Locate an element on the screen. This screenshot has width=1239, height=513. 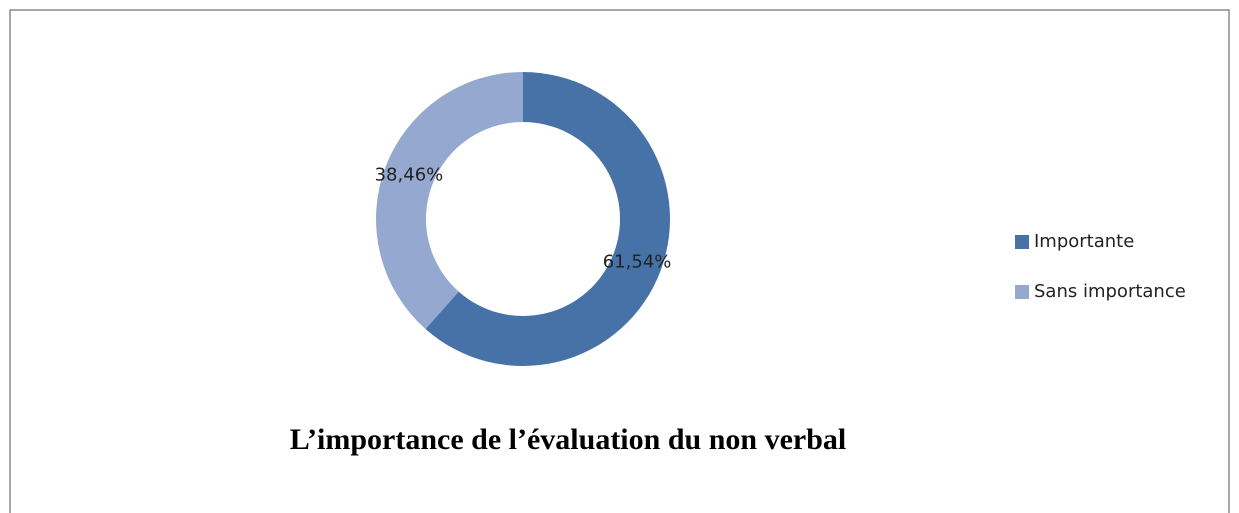
legend-label: Sans importance is located at coordinates (1110, 291).